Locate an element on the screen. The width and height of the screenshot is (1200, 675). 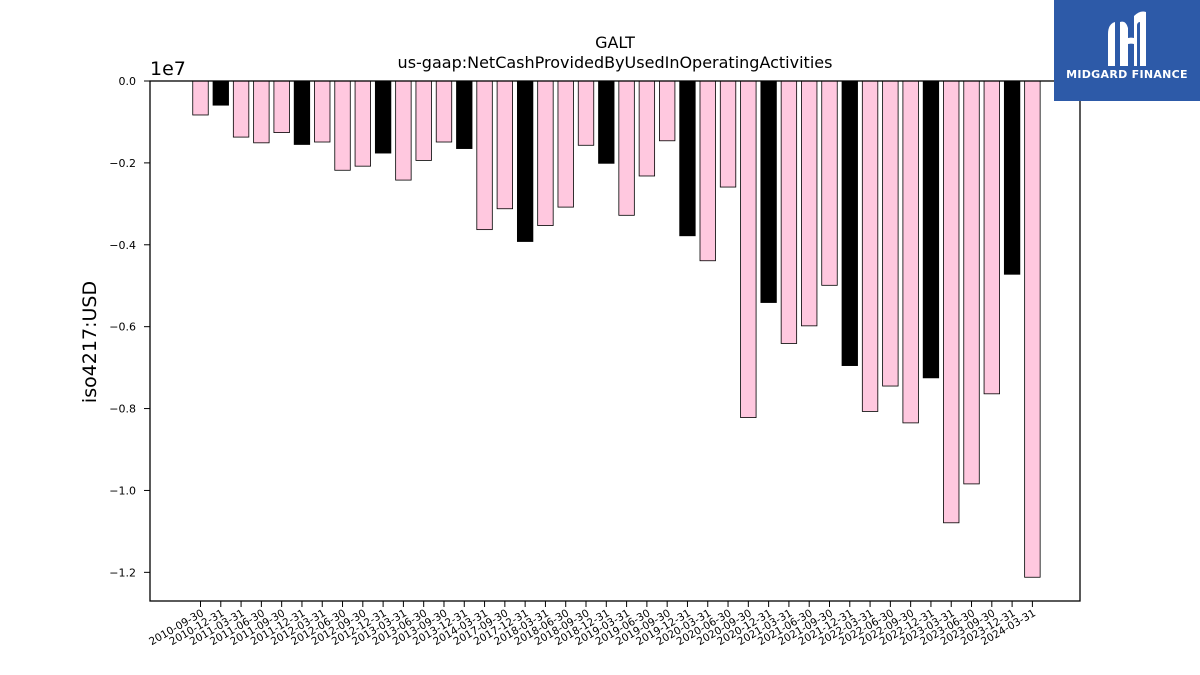
logo-mark-icon is located at coordinates (1127, 39).